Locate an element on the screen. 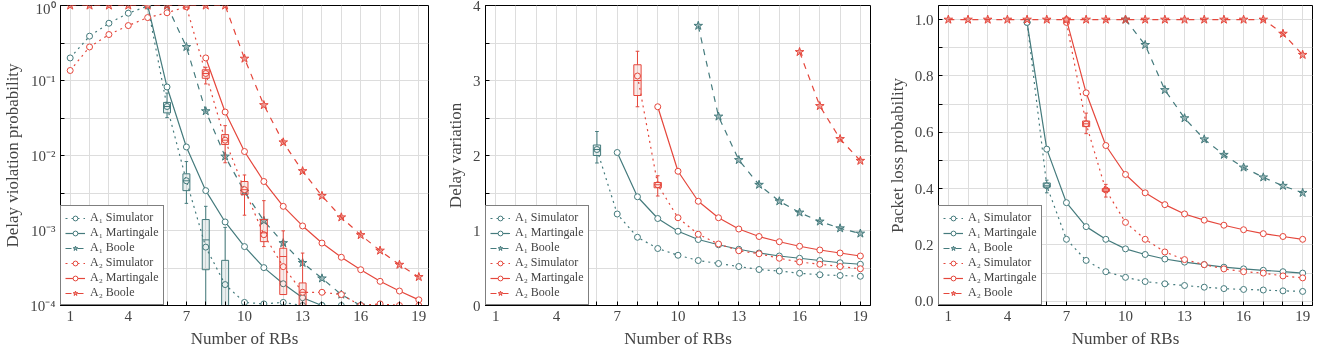  y-tick-label: 0.4 is located at coordinates (924, 188).